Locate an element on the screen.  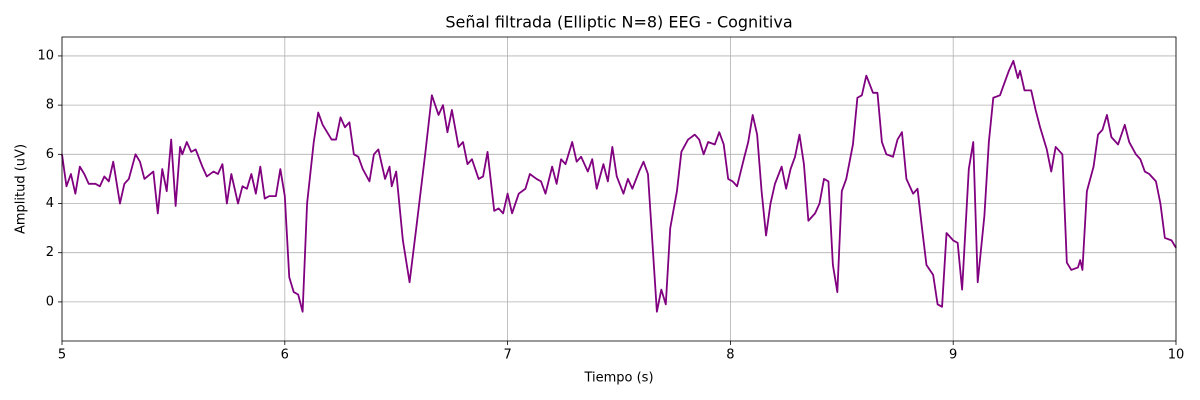
y-tick-label: 6 is located at coordinates (50, 154).